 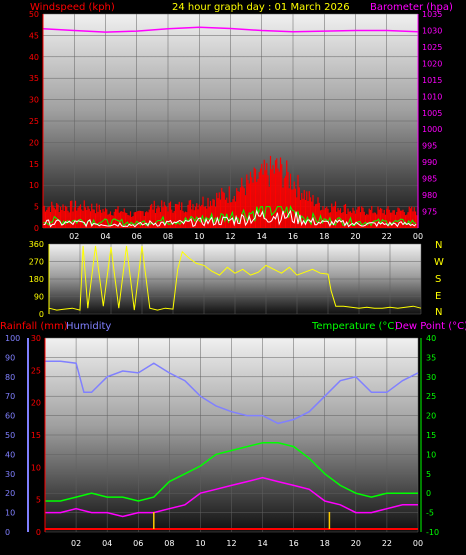 I want to click on compass-e: E, so click(x=438, y=296).